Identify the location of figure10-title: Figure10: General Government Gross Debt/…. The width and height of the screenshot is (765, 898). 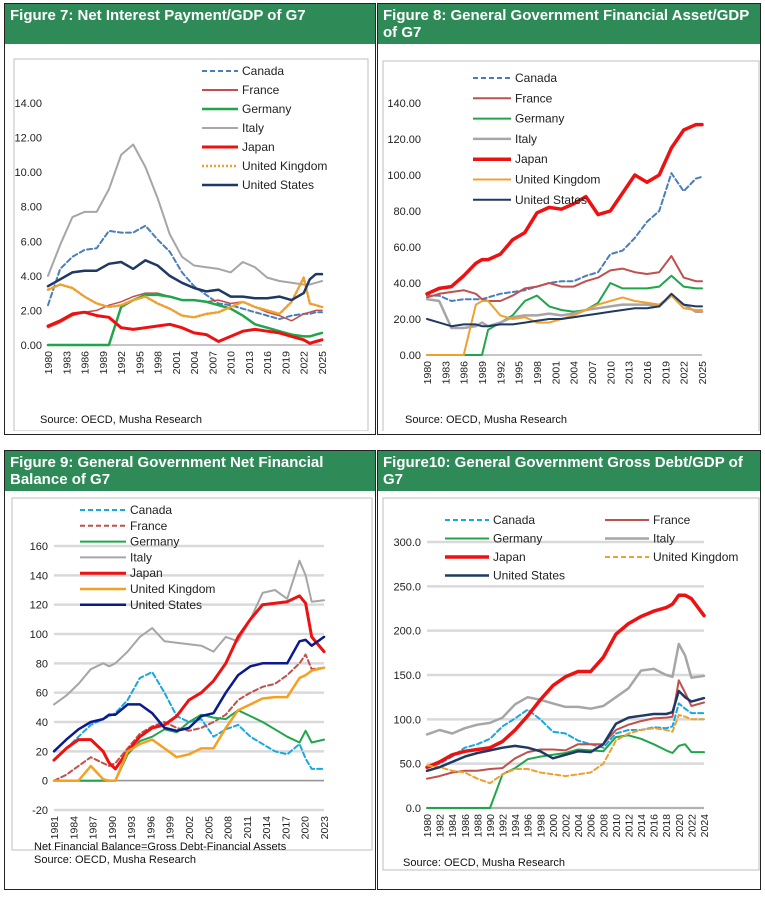
(569, 471).